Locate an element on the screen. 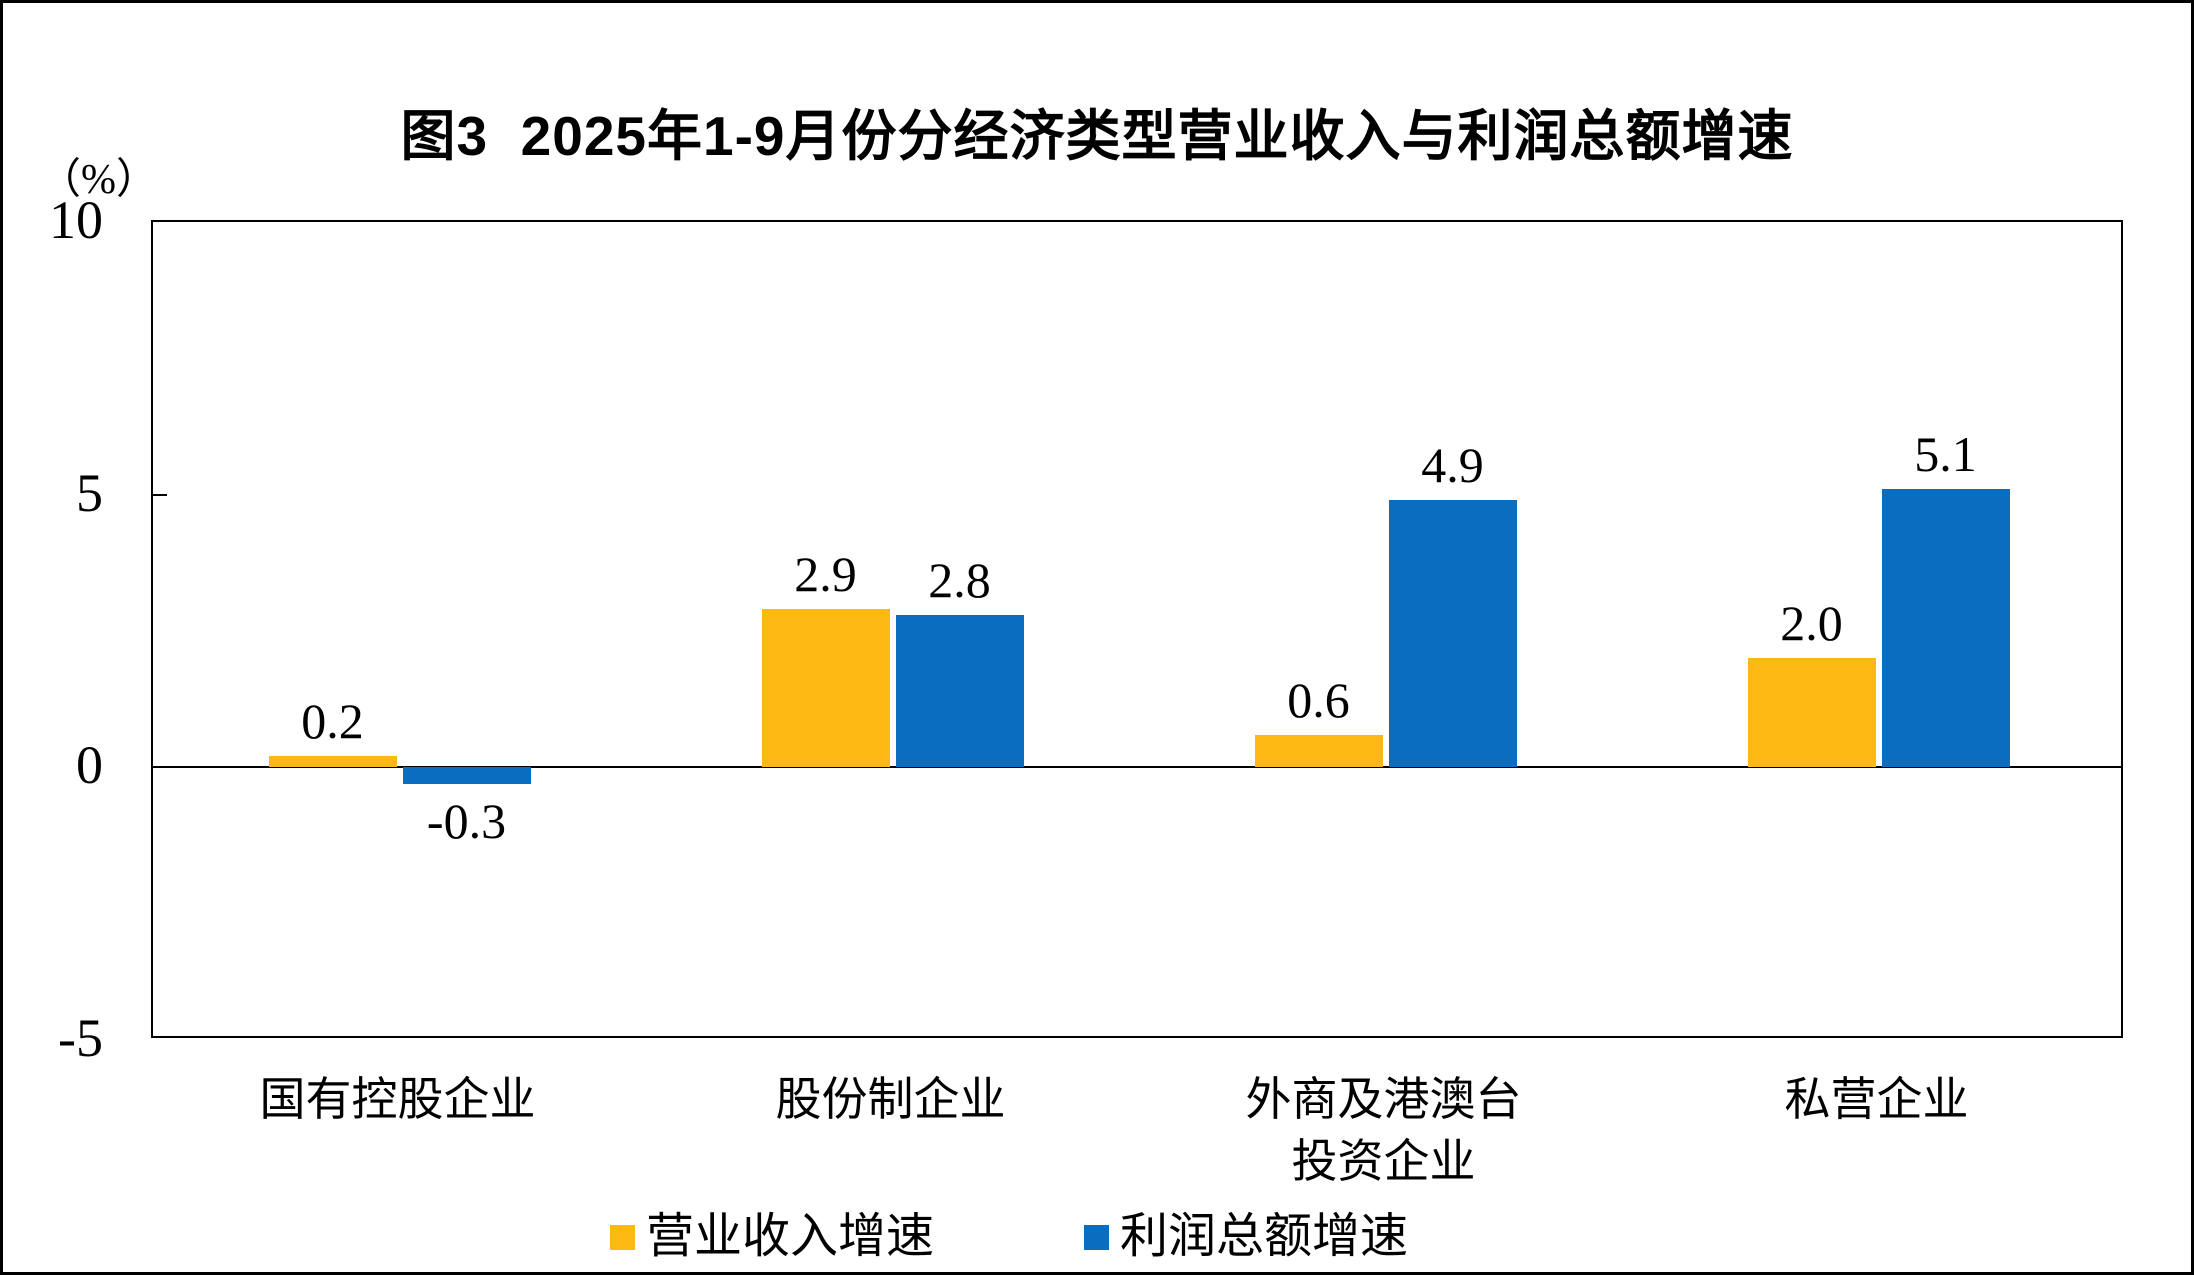 The image size is (2194, 1275). x-category-label-line: 外商及港澳台 is located at coordinates (1383, 1099).